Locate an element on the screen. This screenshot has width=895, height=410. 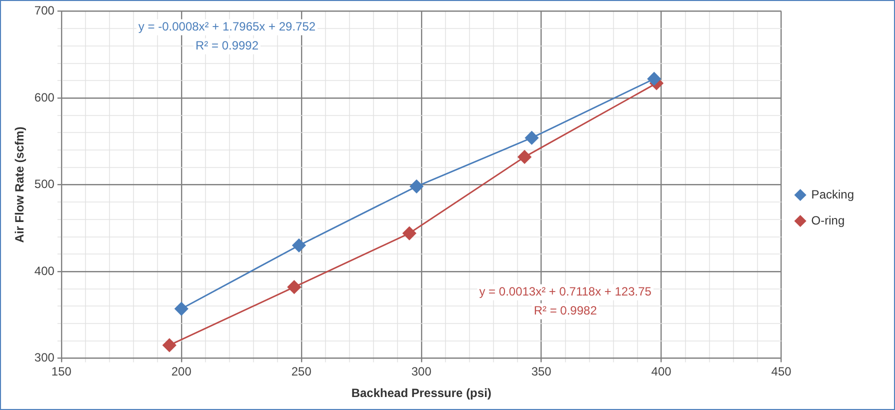
x-tick-label: 200 is located at coordinates (181, 371).